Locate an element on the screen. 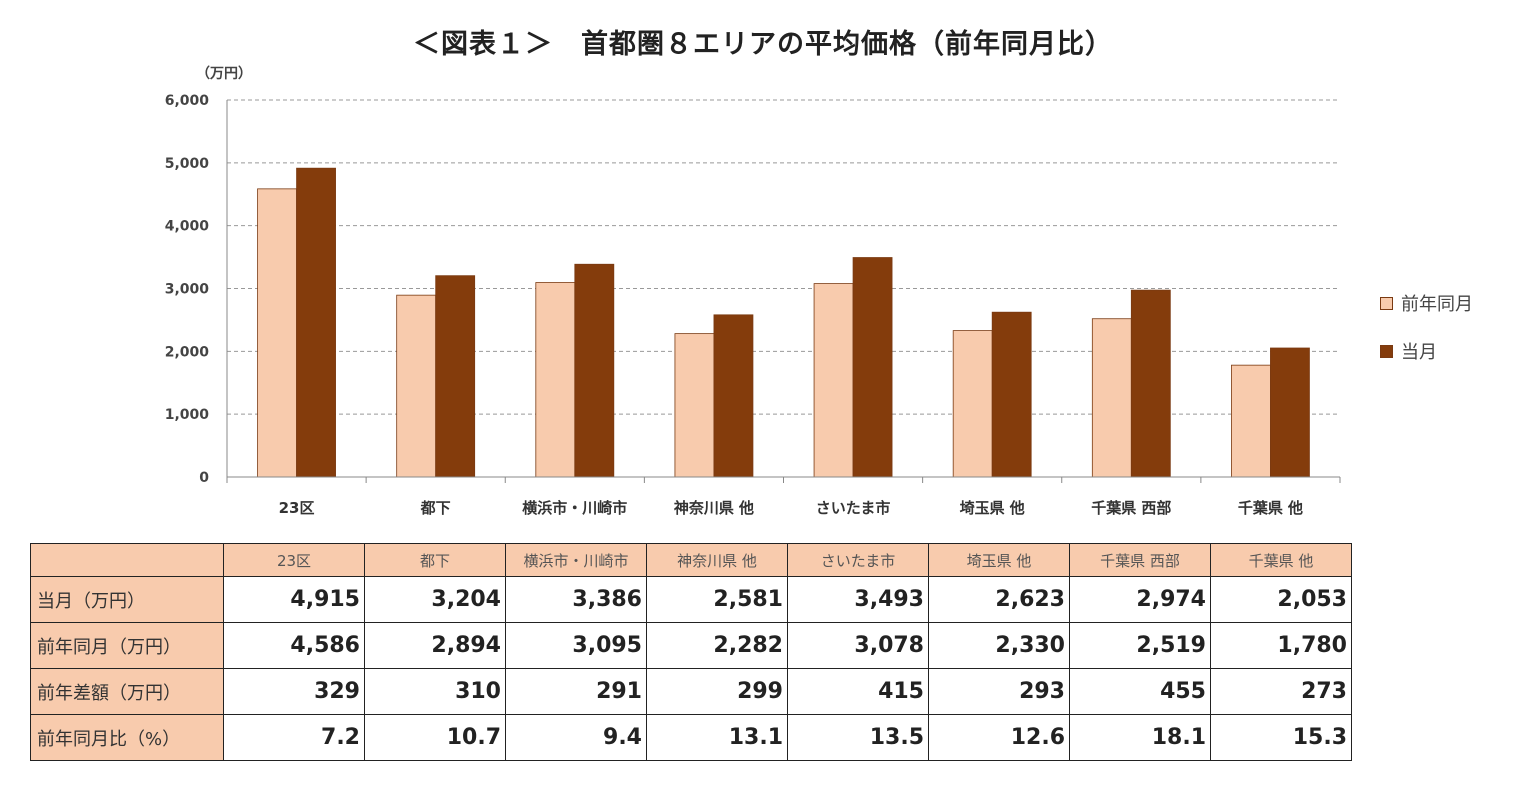  y-tick-label: 2,000 is located at coordinates (187, 352).